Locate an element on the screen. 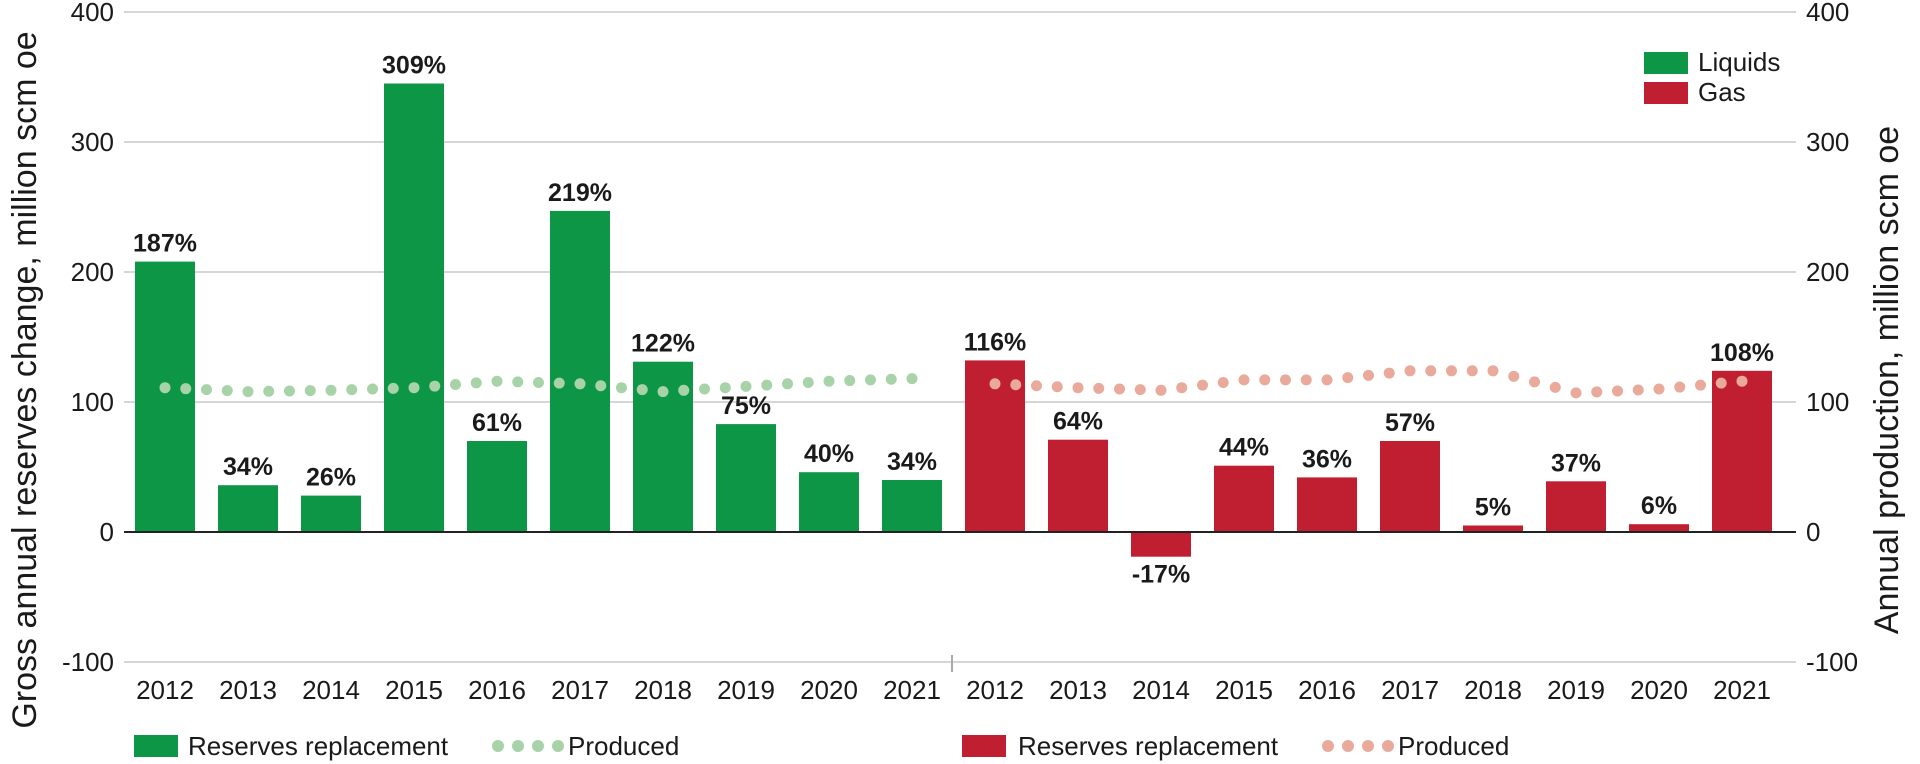 The height and width of the screenshot is (764, 1920). data-label: 187% is located at coordinates (165, 244).